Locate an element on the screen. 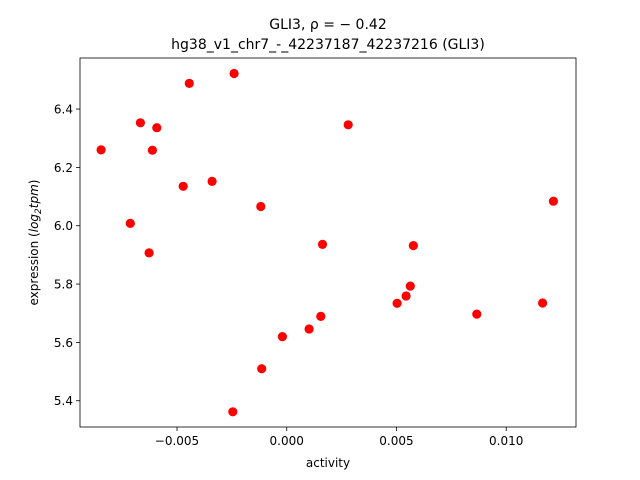  x-tick-label-0: −0.005 is located at coordinates (177, 441).